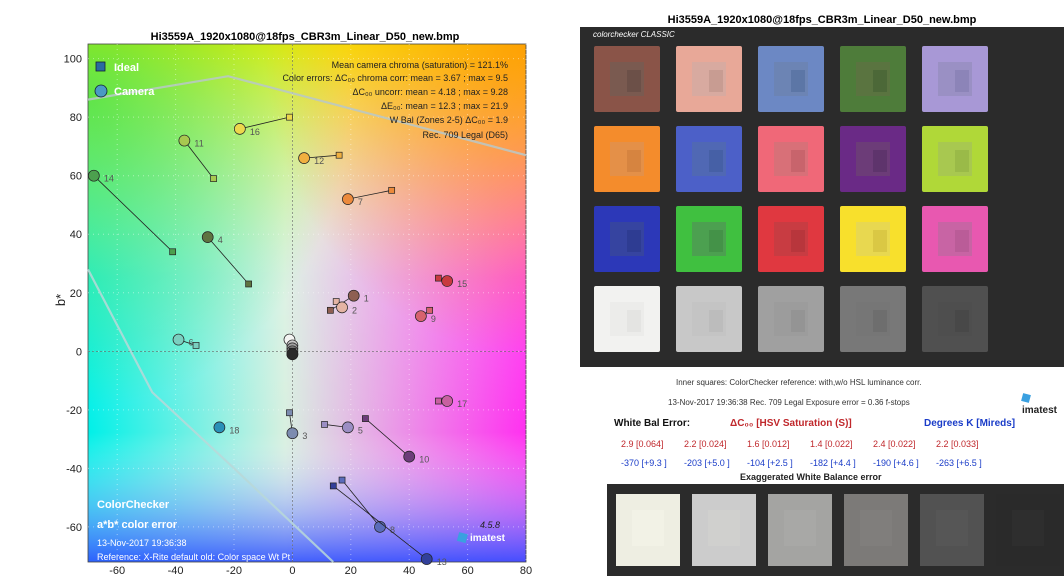 The height and width of the screenshot is (576, 1064). I want to click on point-label-15: 15, so click(462, 284).